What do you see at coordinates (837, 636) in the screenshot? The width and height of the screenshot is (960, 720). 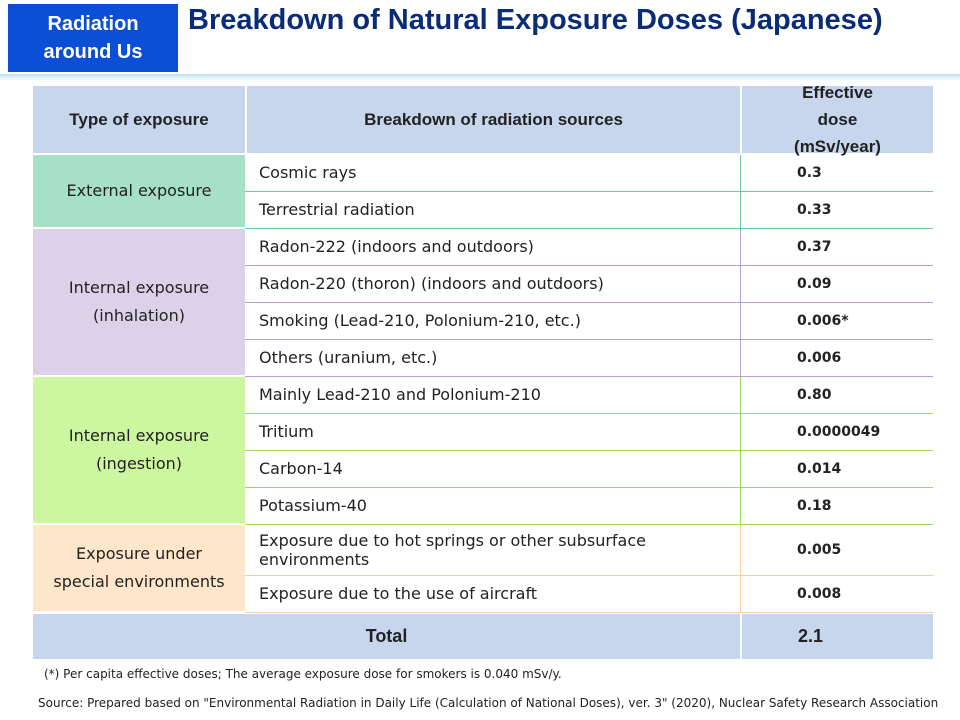 I see `total-dose: 2.1` at bounding box center [837, 636].